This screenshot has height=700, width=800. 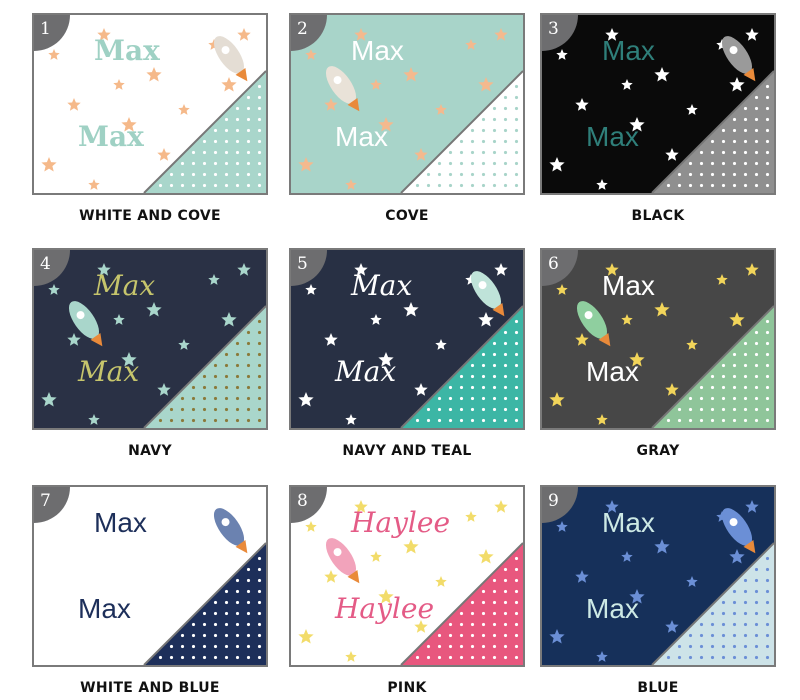 I want to click on swatch-option-8: Haylee Haylee 8 PINK, so click(x=407, y=590).